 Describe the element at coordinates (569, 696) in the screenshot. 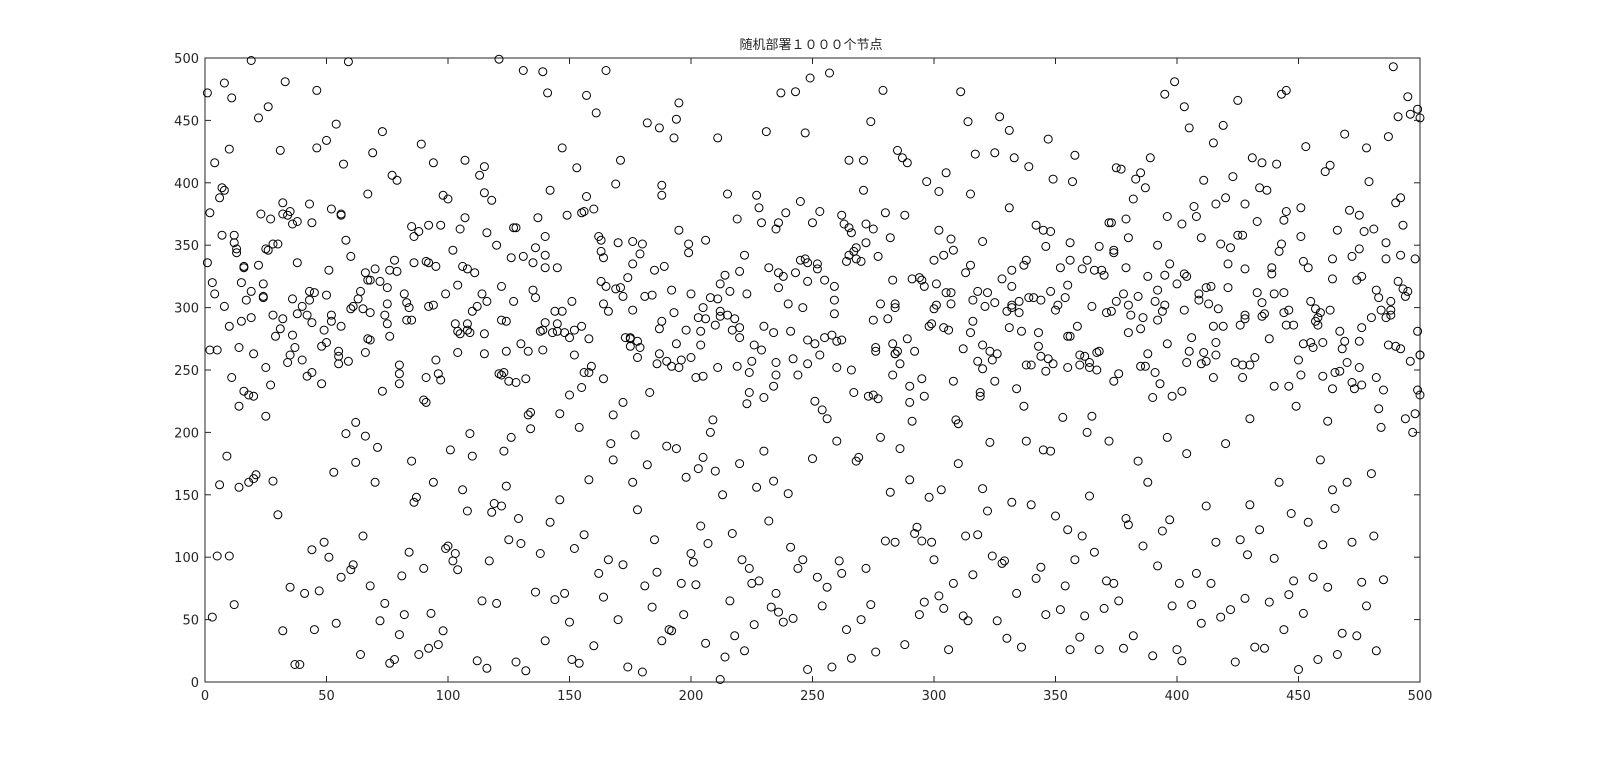

I see `x-tick-label: 150` at that location.